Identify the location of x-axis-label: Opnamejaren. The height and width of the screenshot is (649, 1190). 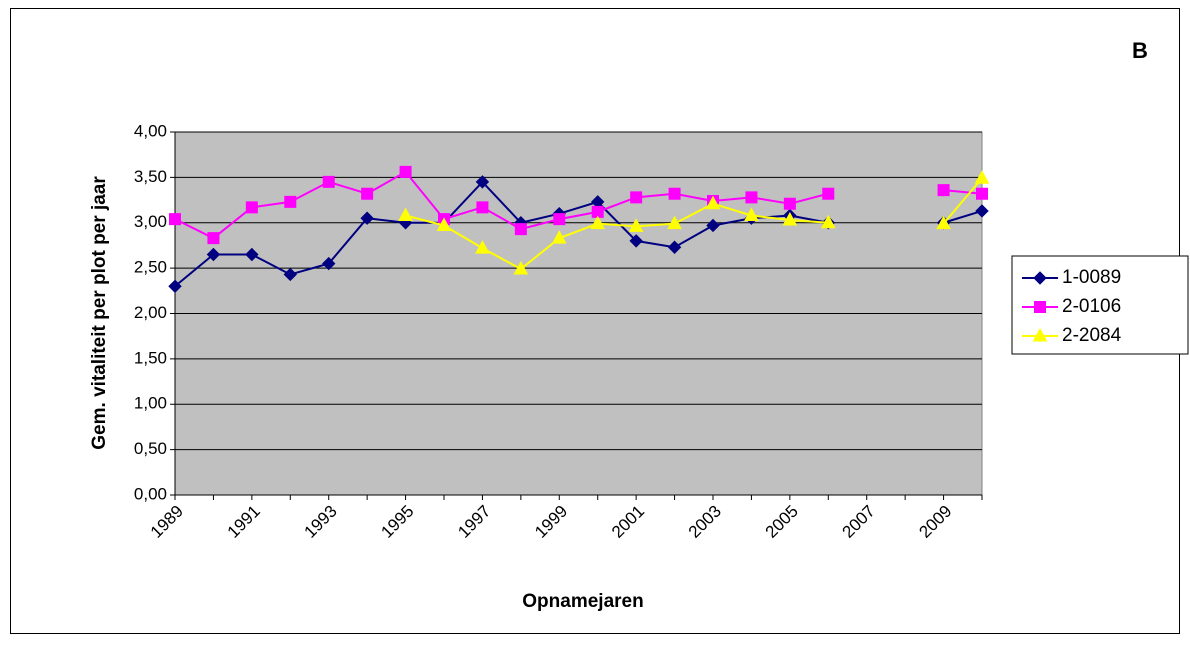
(582, 601).